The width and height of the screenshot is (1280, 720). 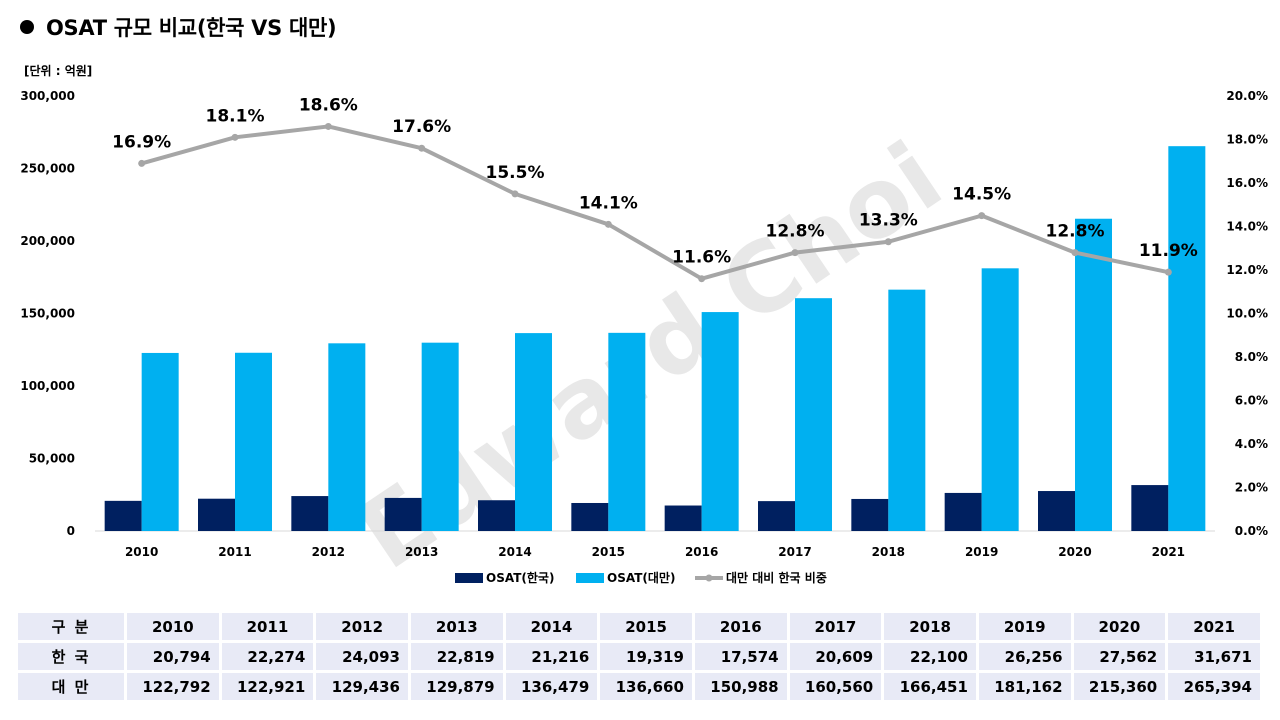 I want to click on table-cell: 26,256, so click(x=1023, y=656).